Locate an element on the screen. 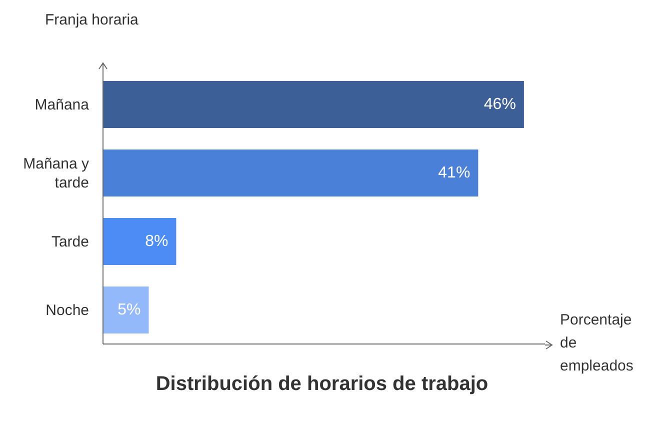  data-label: 8% is located at coordinates (156, 241).